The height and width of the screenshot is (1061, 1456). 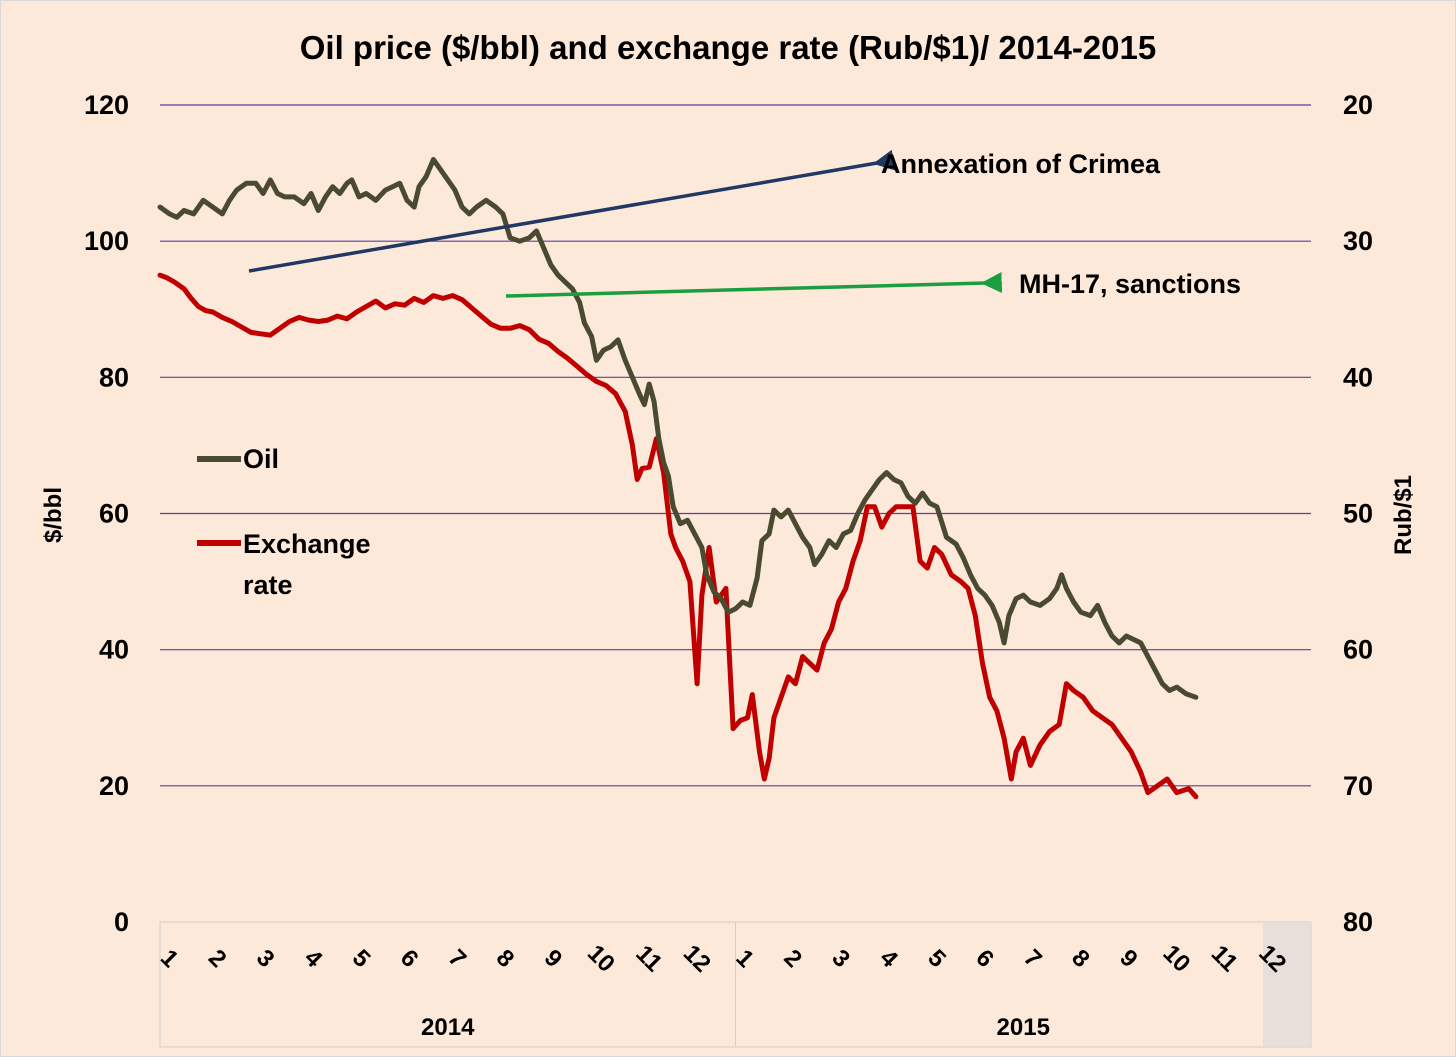 I want to click on legend-fx-label: Exchange rate, so click(x=307, y=564).